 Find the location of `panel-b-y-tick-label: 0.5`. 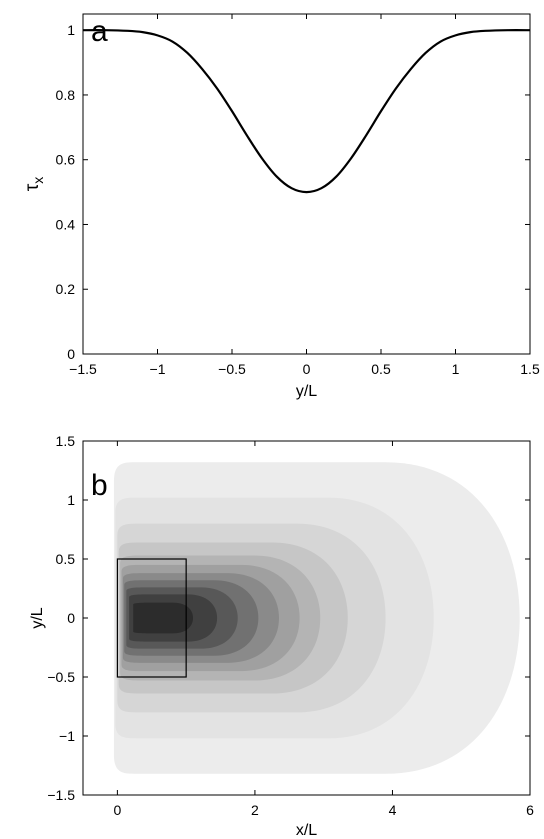

panel-b-y-tick-label: 0.5 is located at coordinates (66, 559).